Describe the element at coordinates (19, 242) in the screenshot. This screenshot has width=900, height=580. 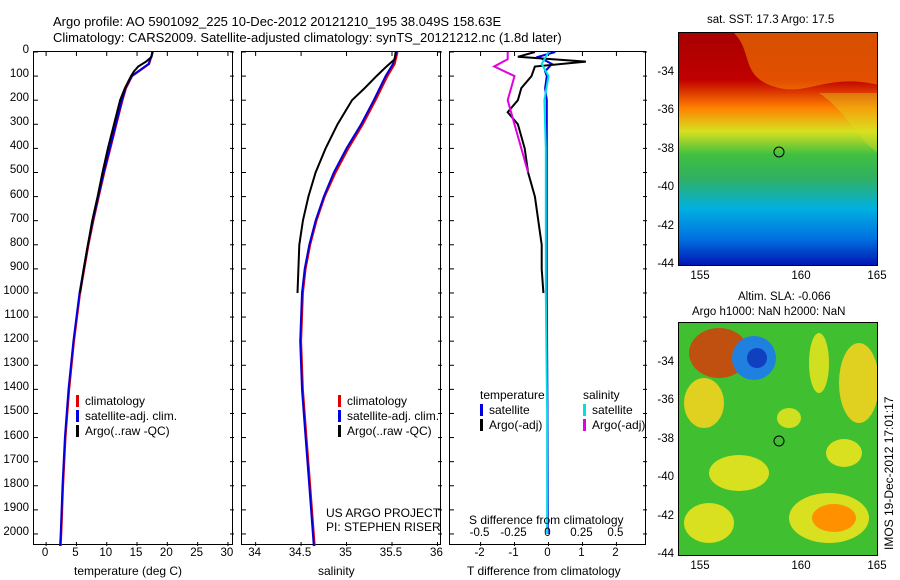
I see `depth-tick-label: 800` at that location.